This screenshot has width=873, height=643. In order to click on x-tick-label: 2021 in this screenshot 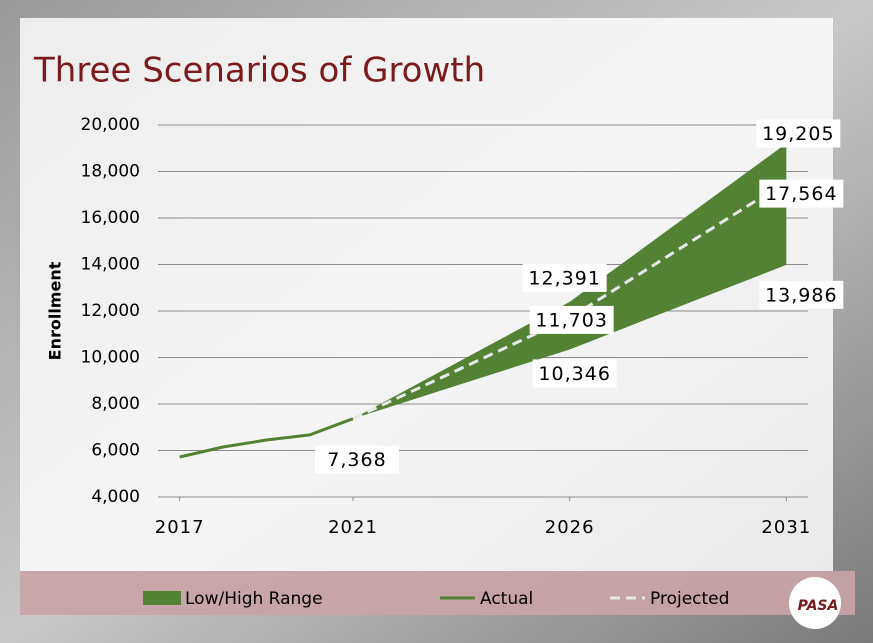, I will do `click(353, 527)`.